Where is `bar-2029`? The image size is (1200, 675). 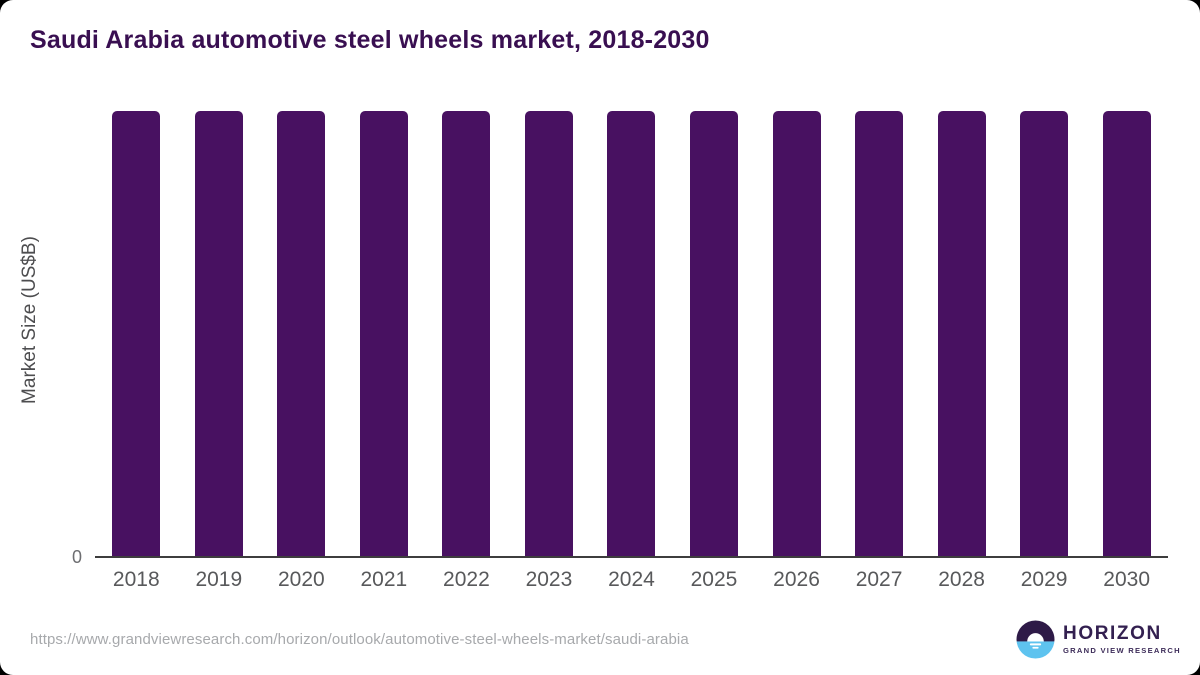
bar-2029 is located at coordinates (1044, 333).